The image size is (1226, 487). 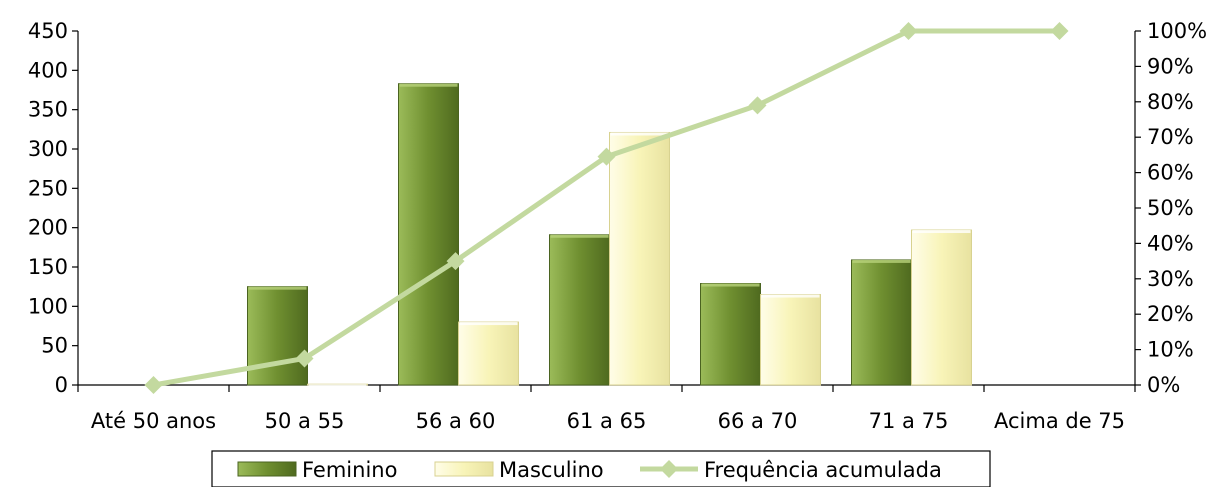 I want to click on y-right-tick-label: 70%, so click(x=1170, y=137).